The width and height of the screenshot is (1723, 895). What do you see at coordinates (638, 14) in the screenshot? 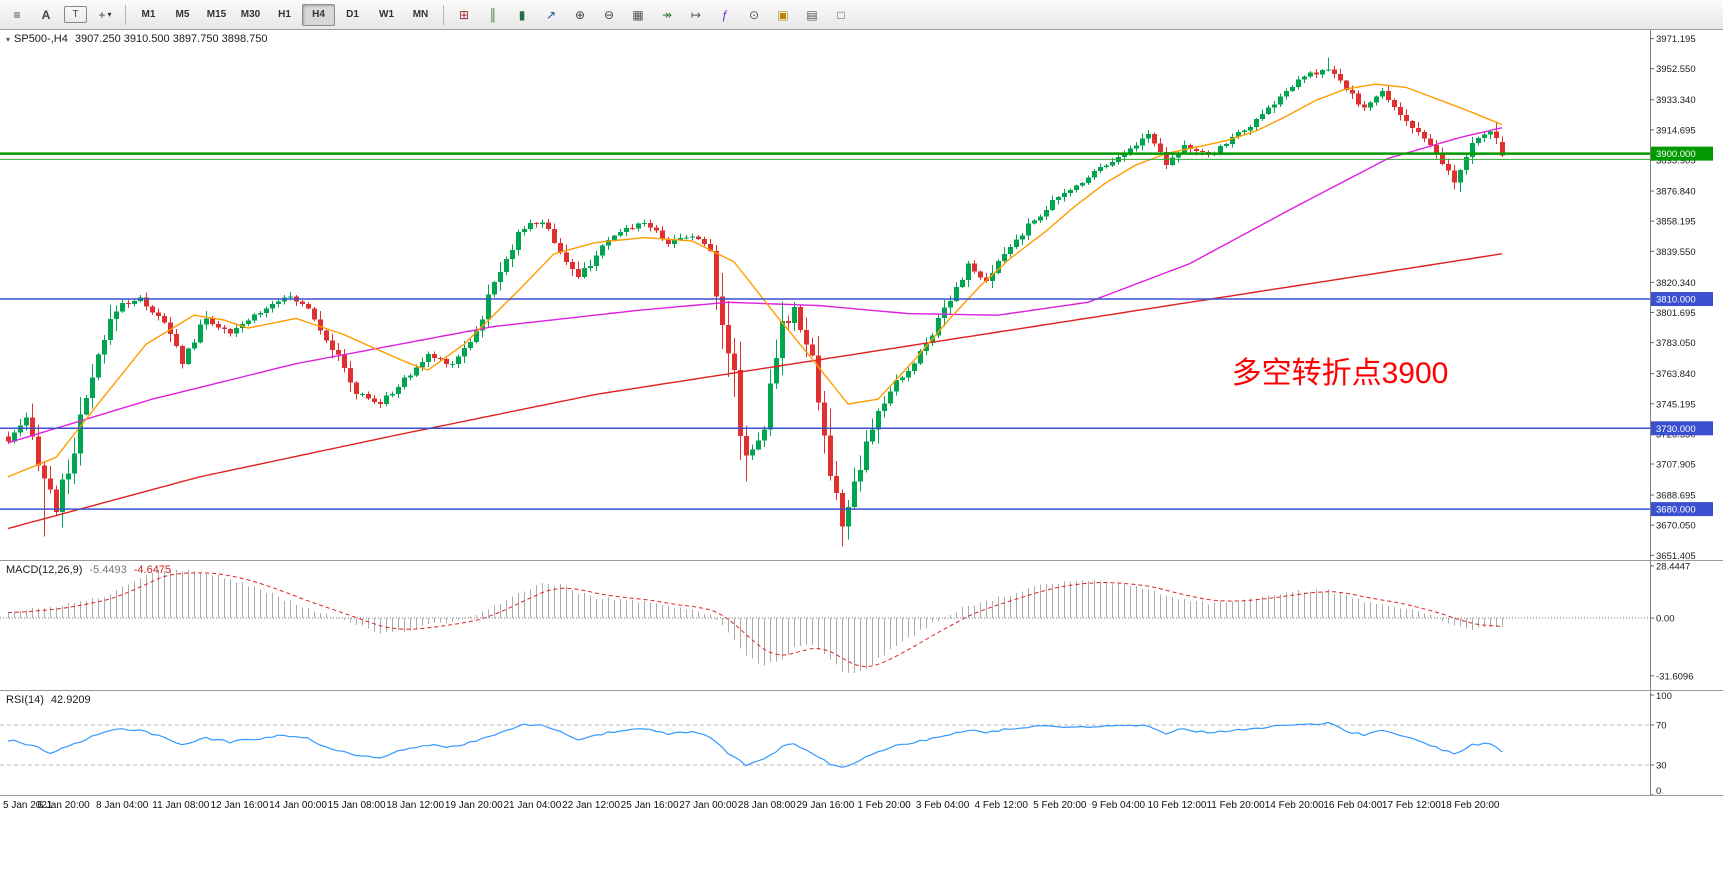
I see `tile-windows-icon: ▦` at bounding box center [638, 14].